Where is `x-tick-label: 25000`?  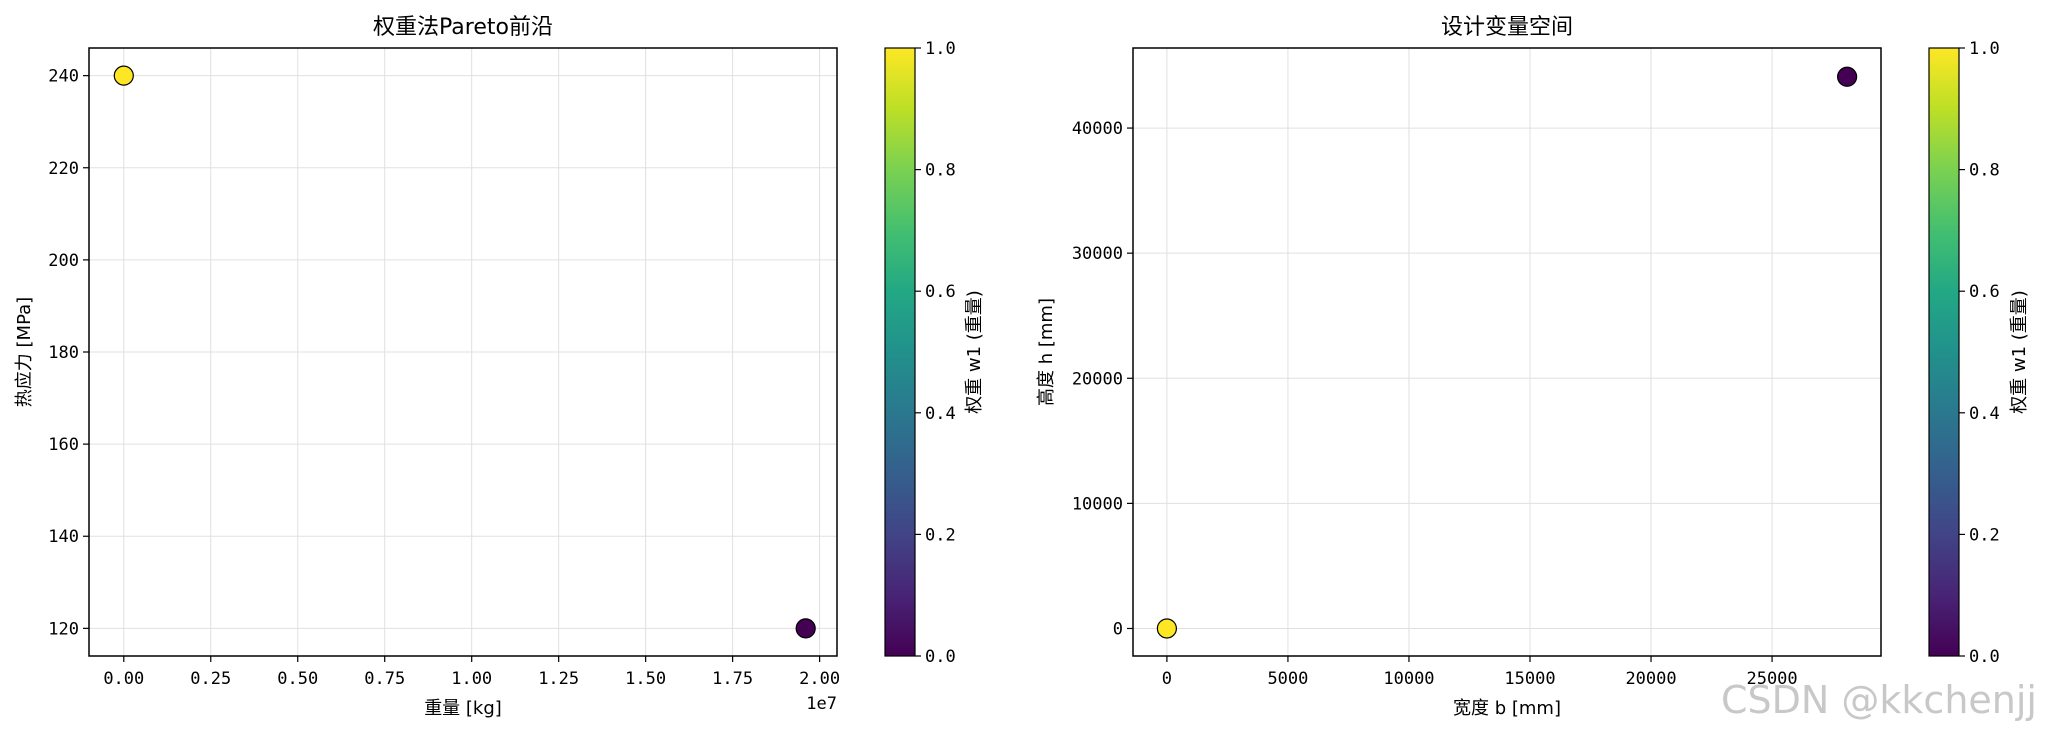 x-tick-label: 25000 is located at coordinates (1771, 679).